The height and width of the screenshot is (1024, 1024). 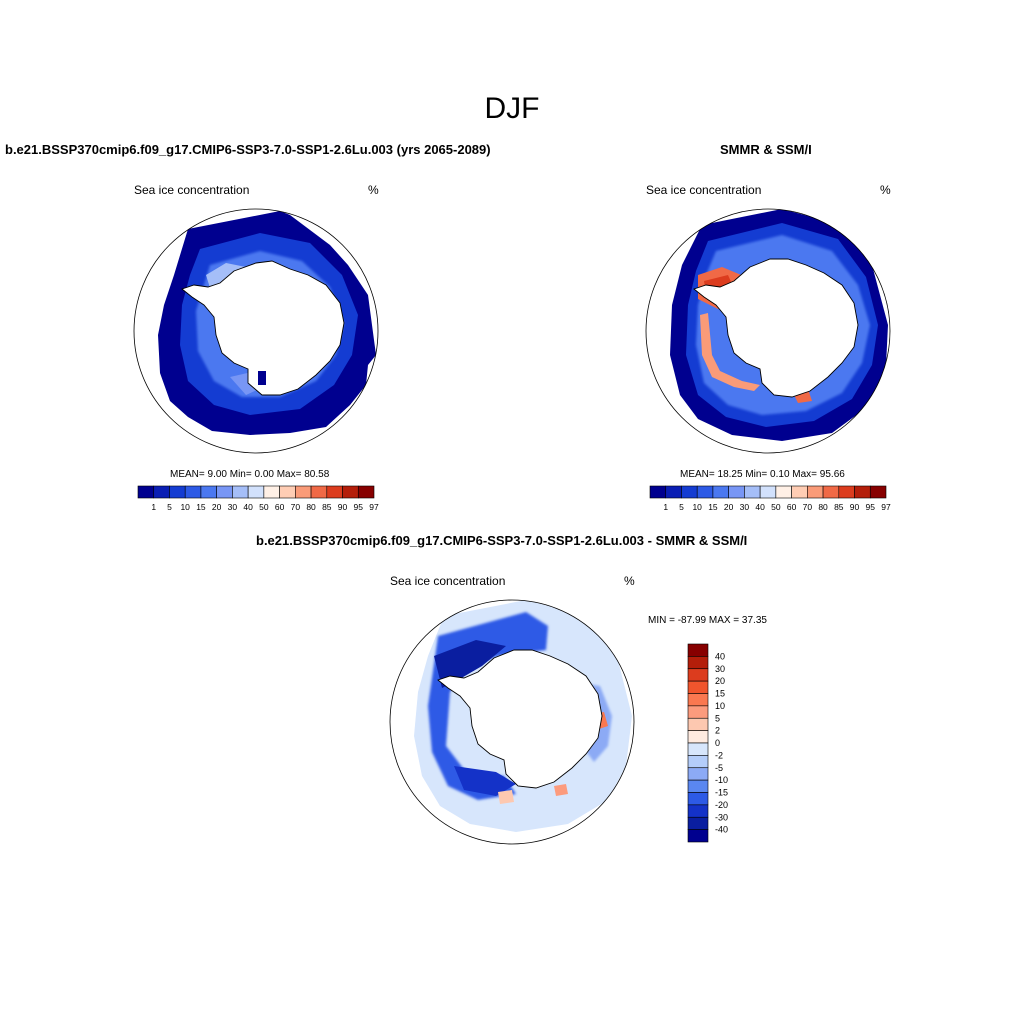 What do you see at coordinates (766, 149) in the screenshot?
I see `panel2-title: SMMR & SSM/I` at bounding box center [766, 149].